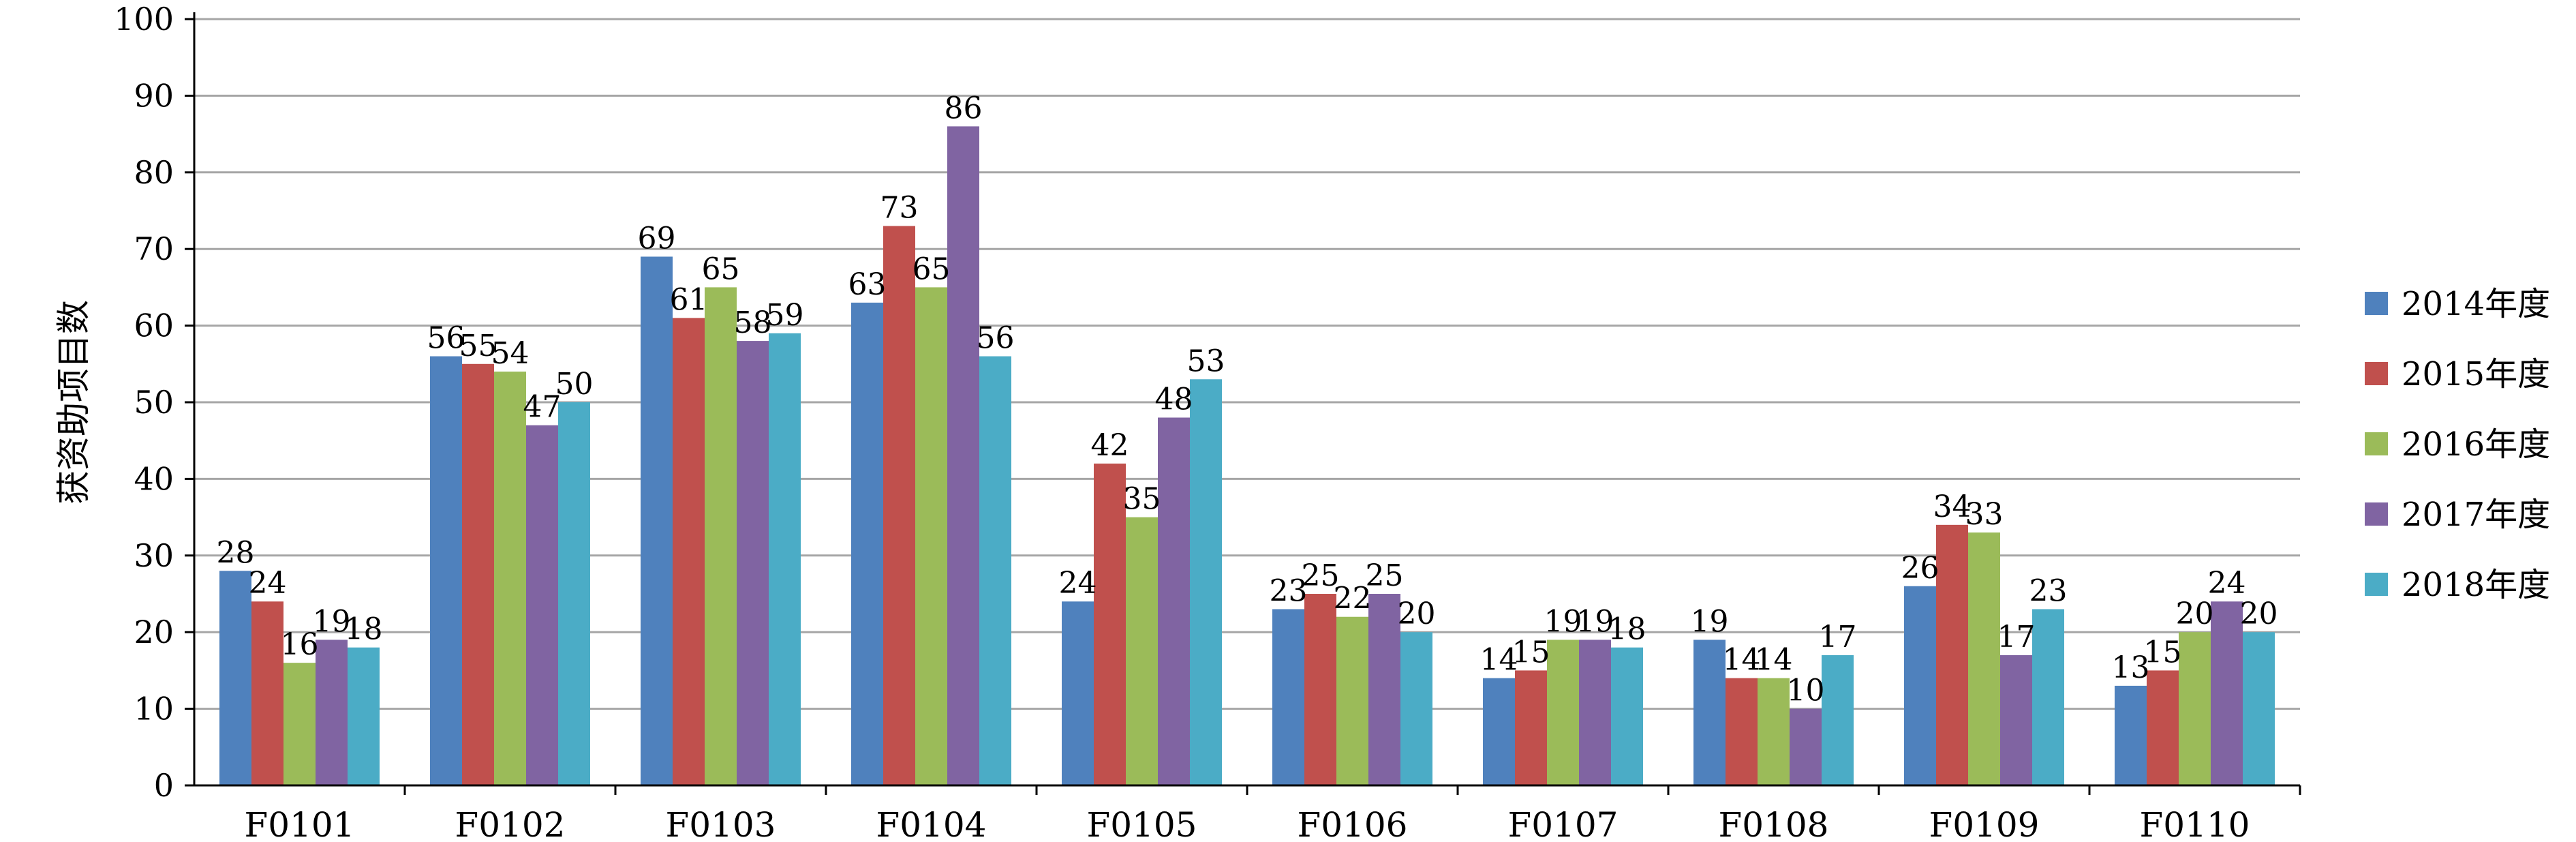  Describe the element at coordinates (574, 384) in the screenshot. I see `data-label: 50` at that location.